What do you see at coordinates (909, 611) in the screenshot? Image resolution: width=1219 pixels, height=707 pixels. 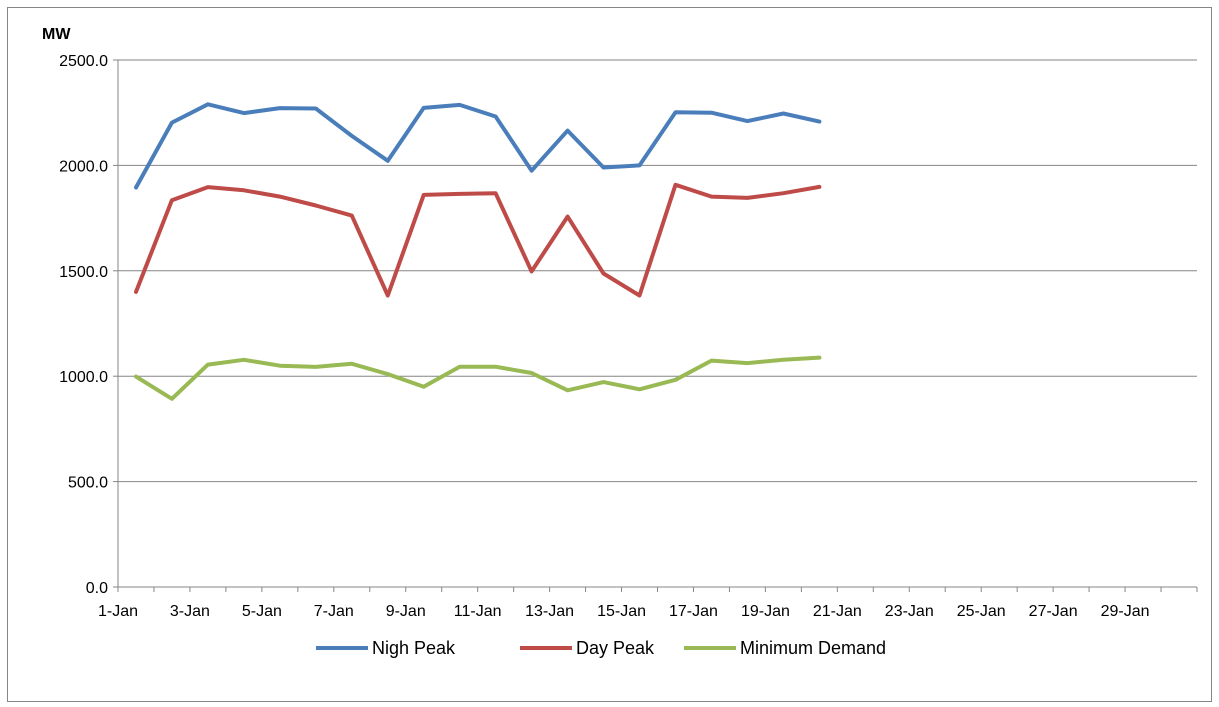 I see `x-tick-label: 23-Jan` at bounding box center [909, 611].